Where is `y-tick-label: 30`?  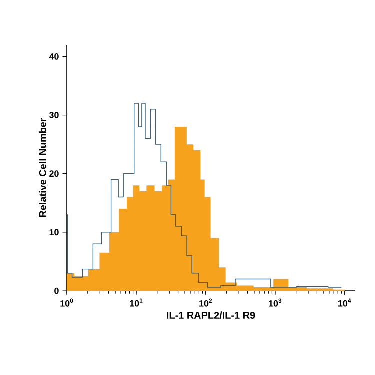 y-tick-label: 30 is located at coordinates (54, 115).